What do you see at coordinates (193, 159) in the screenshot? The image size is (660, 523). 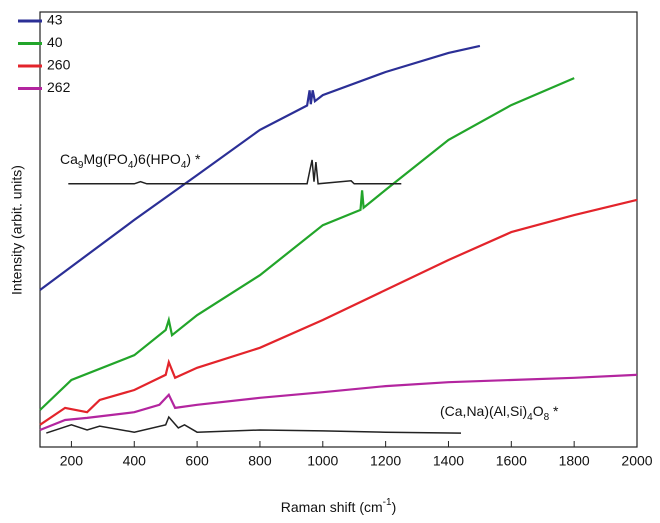 I see `reference-label-part: ) *` at bounding box center [193, 159].